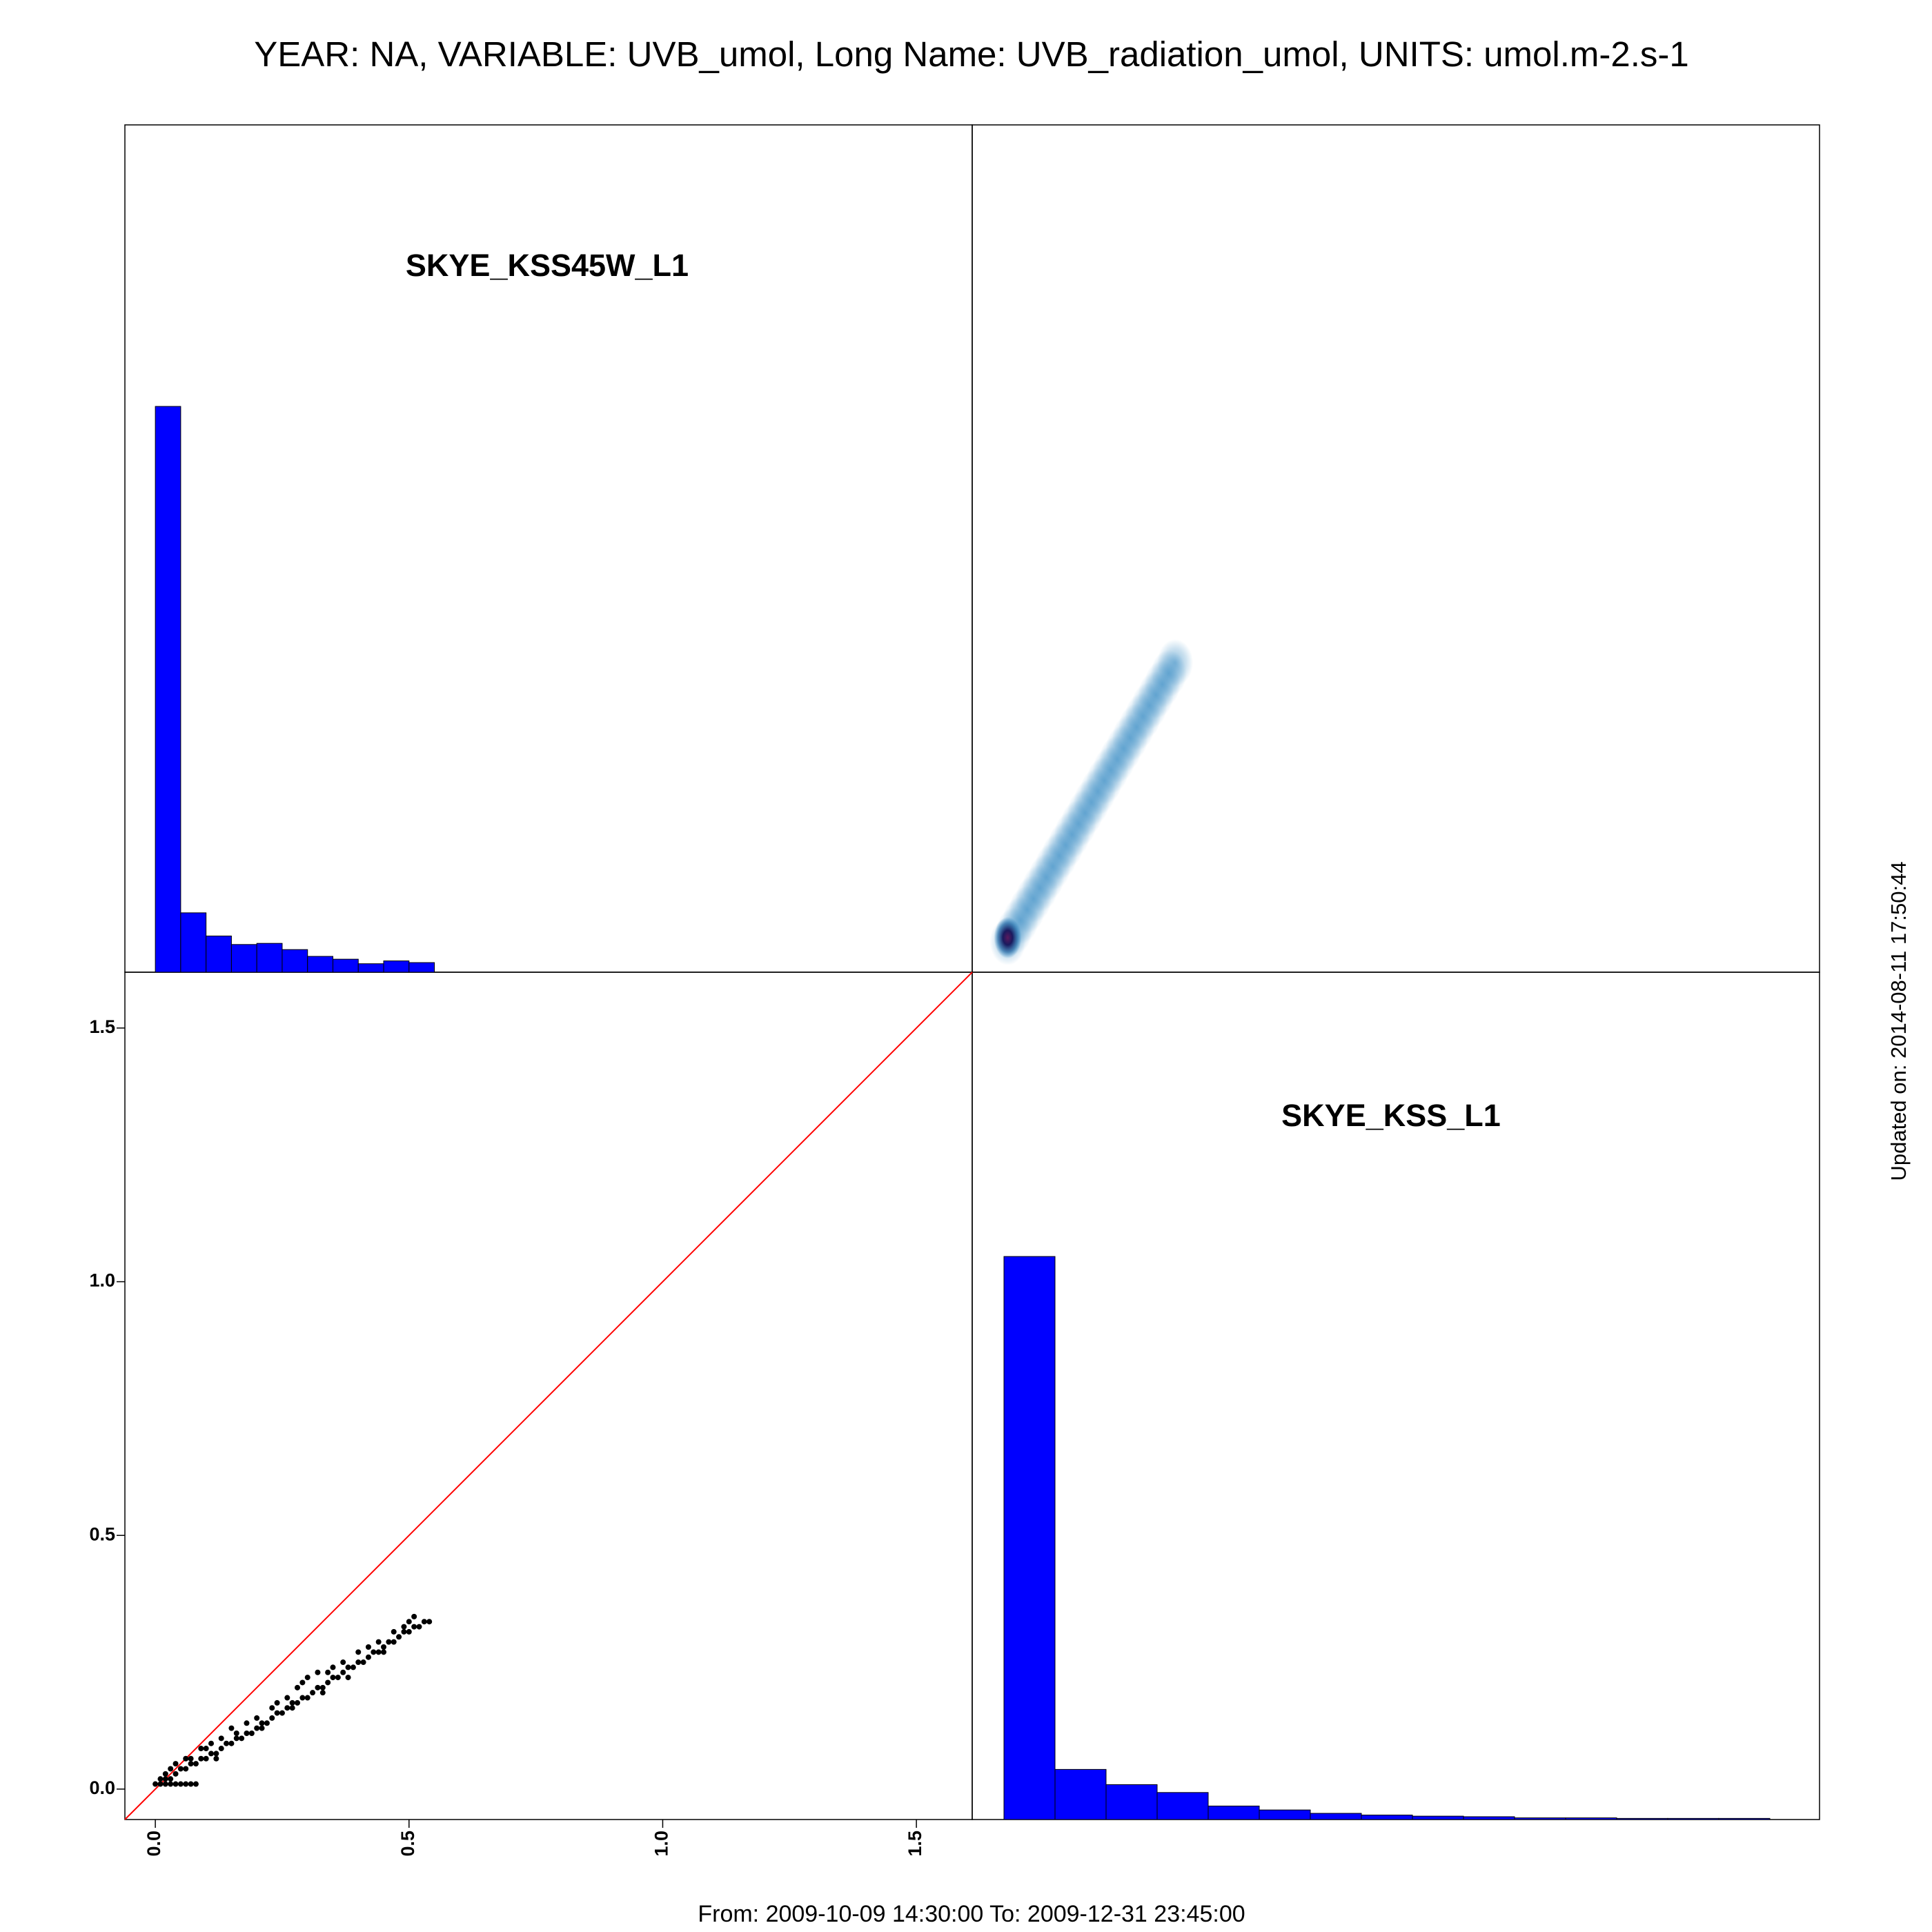 Image resolution: width=1932 pixels, height=1932 pixels. What do you see at coordinates (534, 1844) in the screenshot?
I see `x-axis-tick-labels: 0.0 0.5 1.0 1.5` at bounding box center [534, 1844].